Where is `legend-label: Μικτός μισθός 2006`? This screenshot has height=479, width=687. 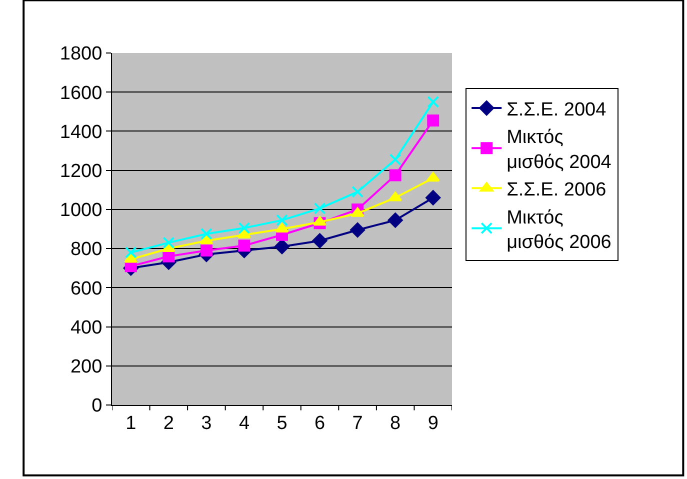
legend-label: Μικτός μισθός 2006 is located at coordinates (559, 230).